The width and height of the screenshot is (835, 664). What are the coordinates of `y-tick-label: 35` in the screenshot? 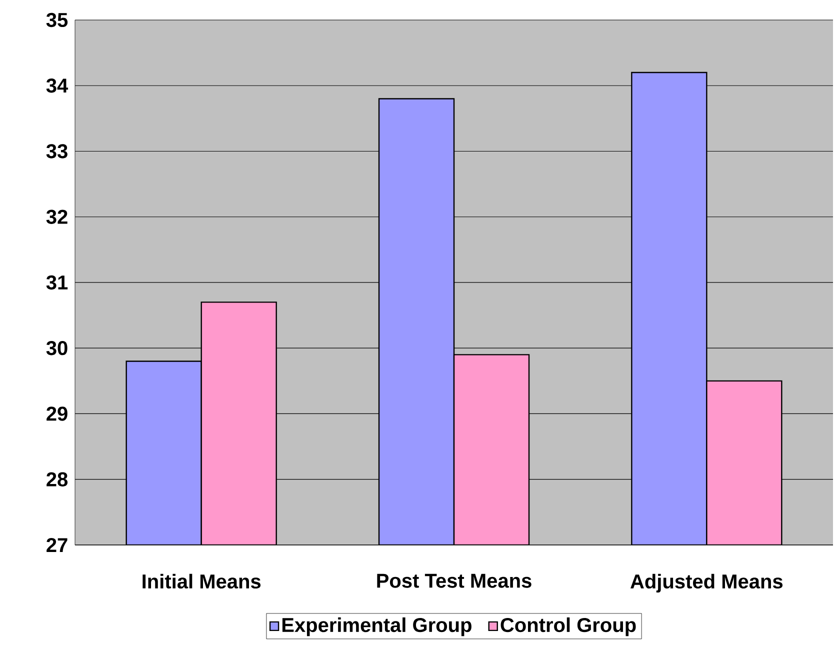 It's located at (57, 20).